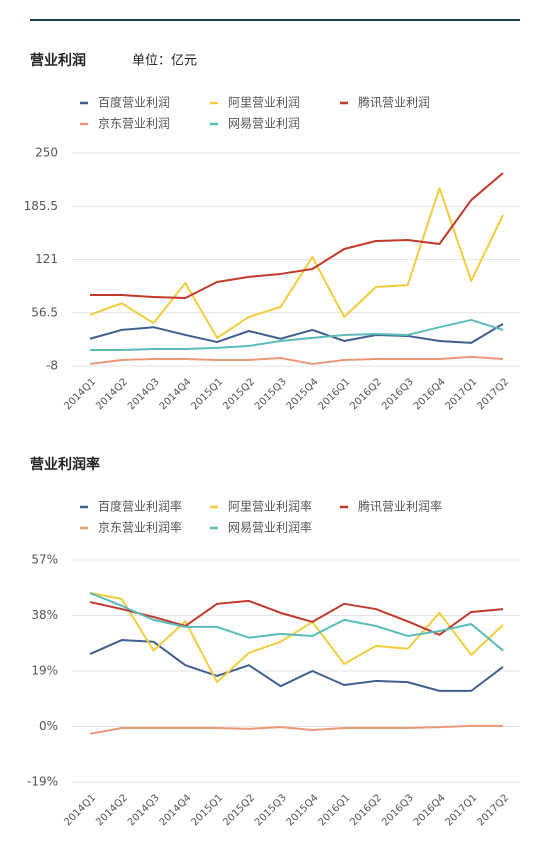  Describe the element at coordinates (270, 506) in the screenshot. I see `legend-label: 阿里营业利润率` at that location.